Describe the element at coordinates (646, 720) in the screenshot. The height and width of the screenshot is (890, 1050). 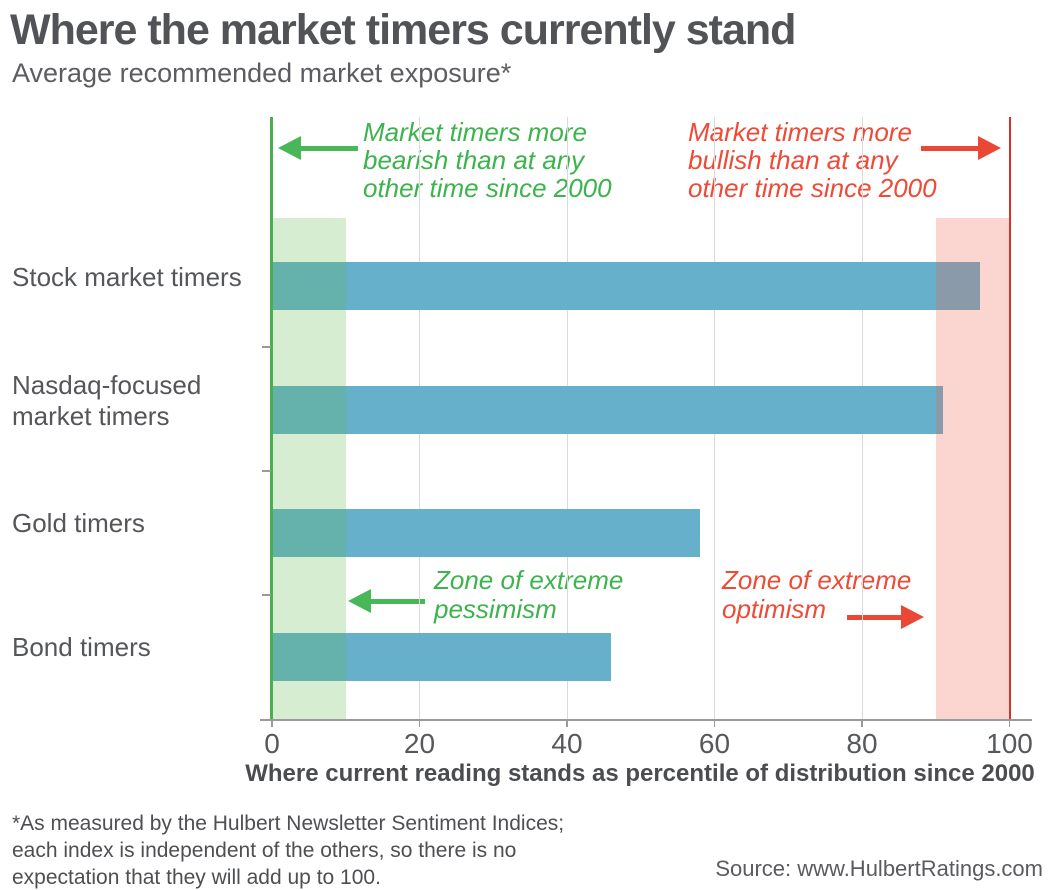
I see `x-axis-line` at that location.